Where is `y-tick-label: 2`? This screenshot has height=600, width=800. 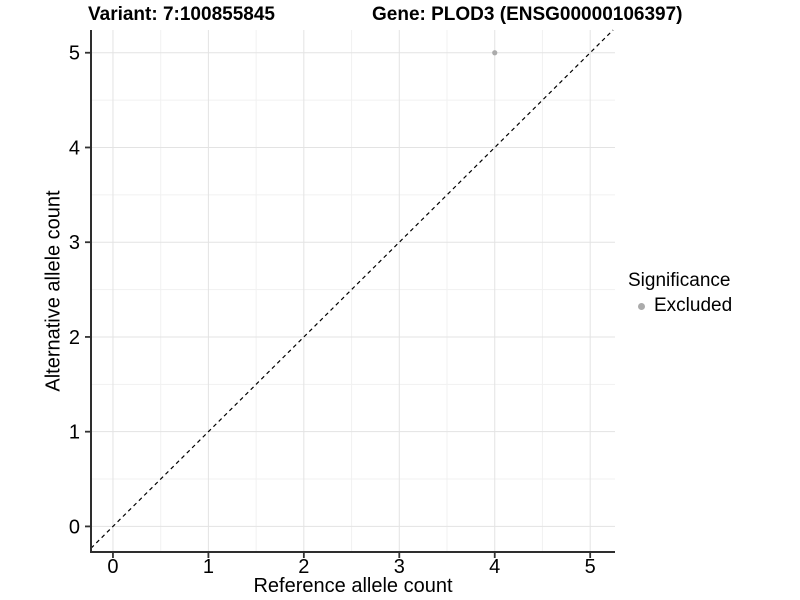
y-tick-label: 2 is located at coordinates (74, 338).